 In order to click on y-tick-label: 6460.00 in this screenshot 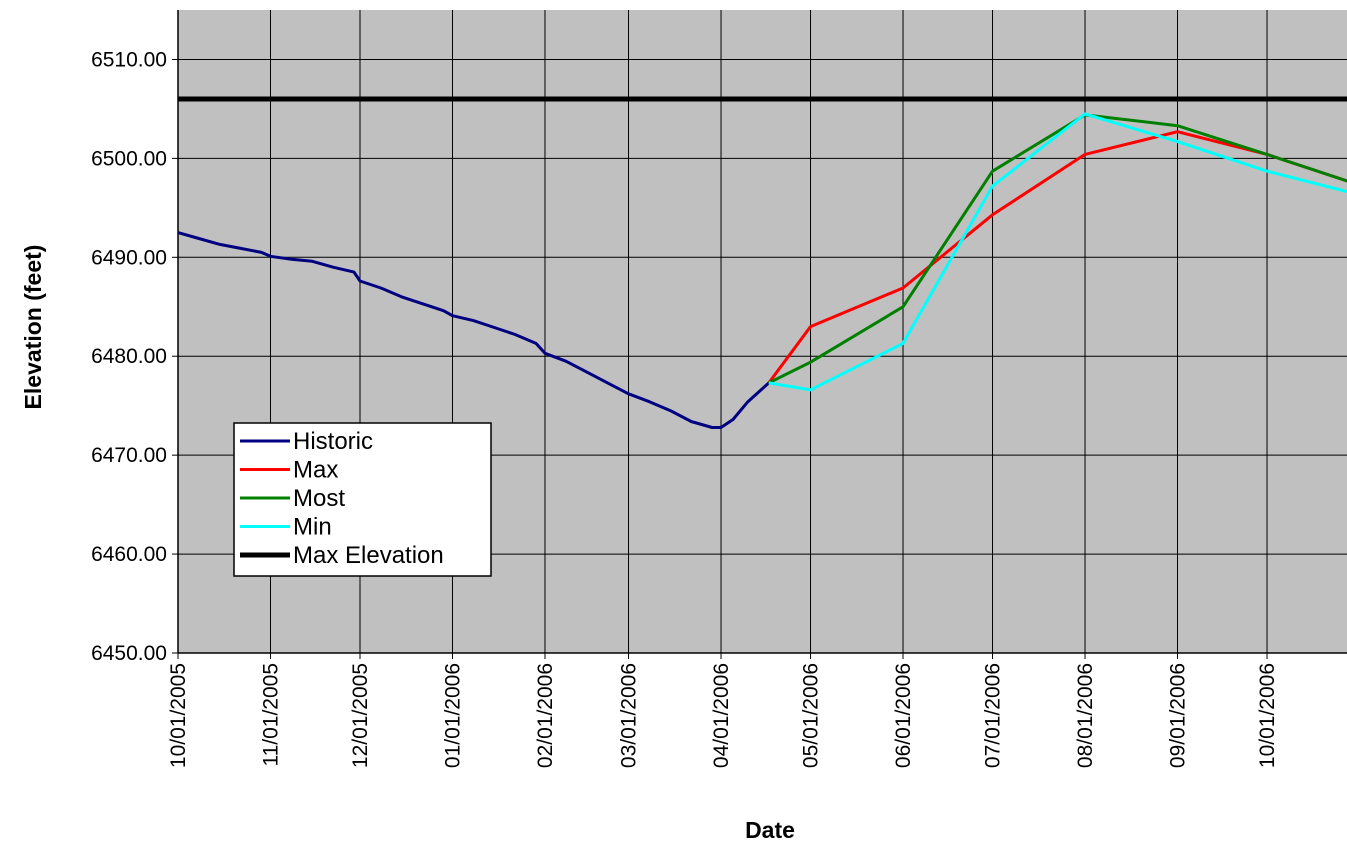, I will do `click(129, 554)`.